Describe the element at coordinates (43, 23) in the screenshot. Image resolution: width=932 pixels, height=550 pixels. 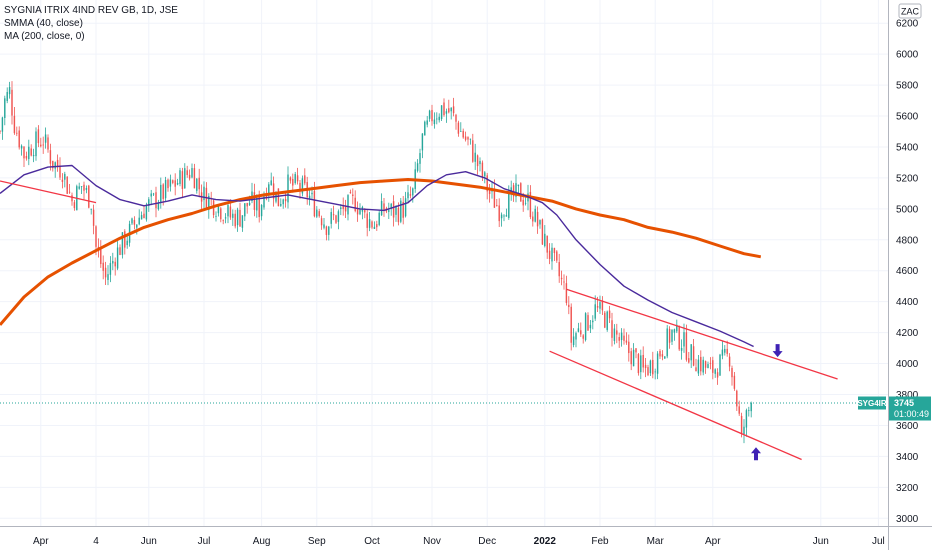
I see `indicator-smma: SMMA (40, close)` at that location.